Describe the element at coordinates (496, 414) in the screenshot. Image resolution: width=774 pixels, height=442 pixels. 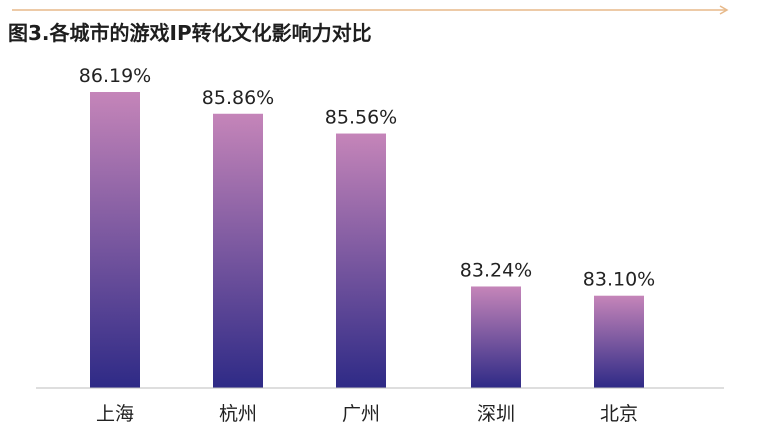
I see `category-label-3: 深圳` at that location.